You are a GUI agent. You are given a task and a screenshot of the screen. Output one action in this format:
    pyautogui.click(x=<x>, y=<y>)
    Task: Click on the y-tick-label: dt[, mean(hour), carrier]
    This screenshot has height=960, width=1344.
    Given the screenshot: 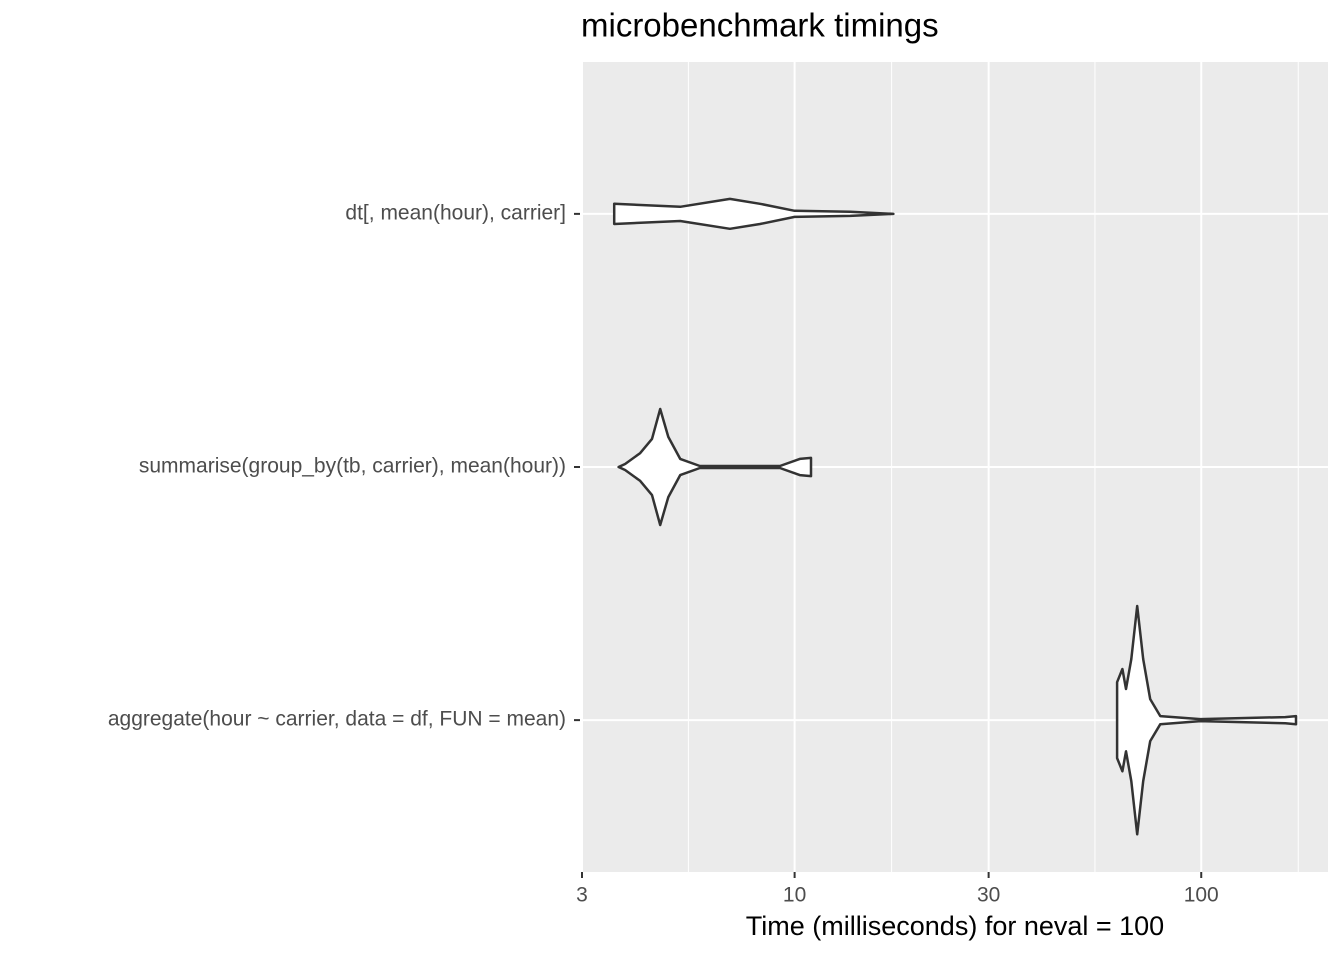 What is the action you would take?
    pyautogui.click(x=455, y=212)
    